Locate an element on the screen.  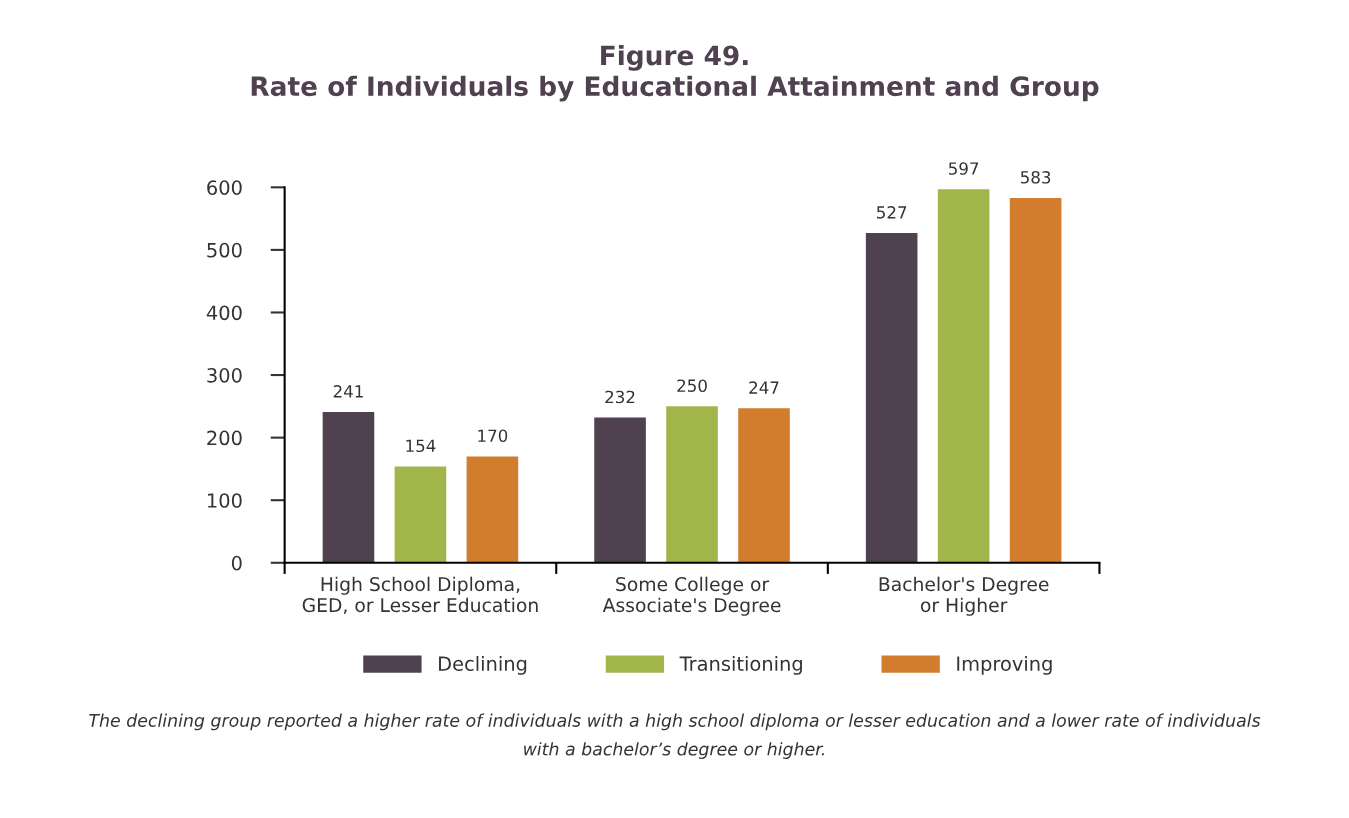
data-label: 527 is located at coordinates (892, 212).